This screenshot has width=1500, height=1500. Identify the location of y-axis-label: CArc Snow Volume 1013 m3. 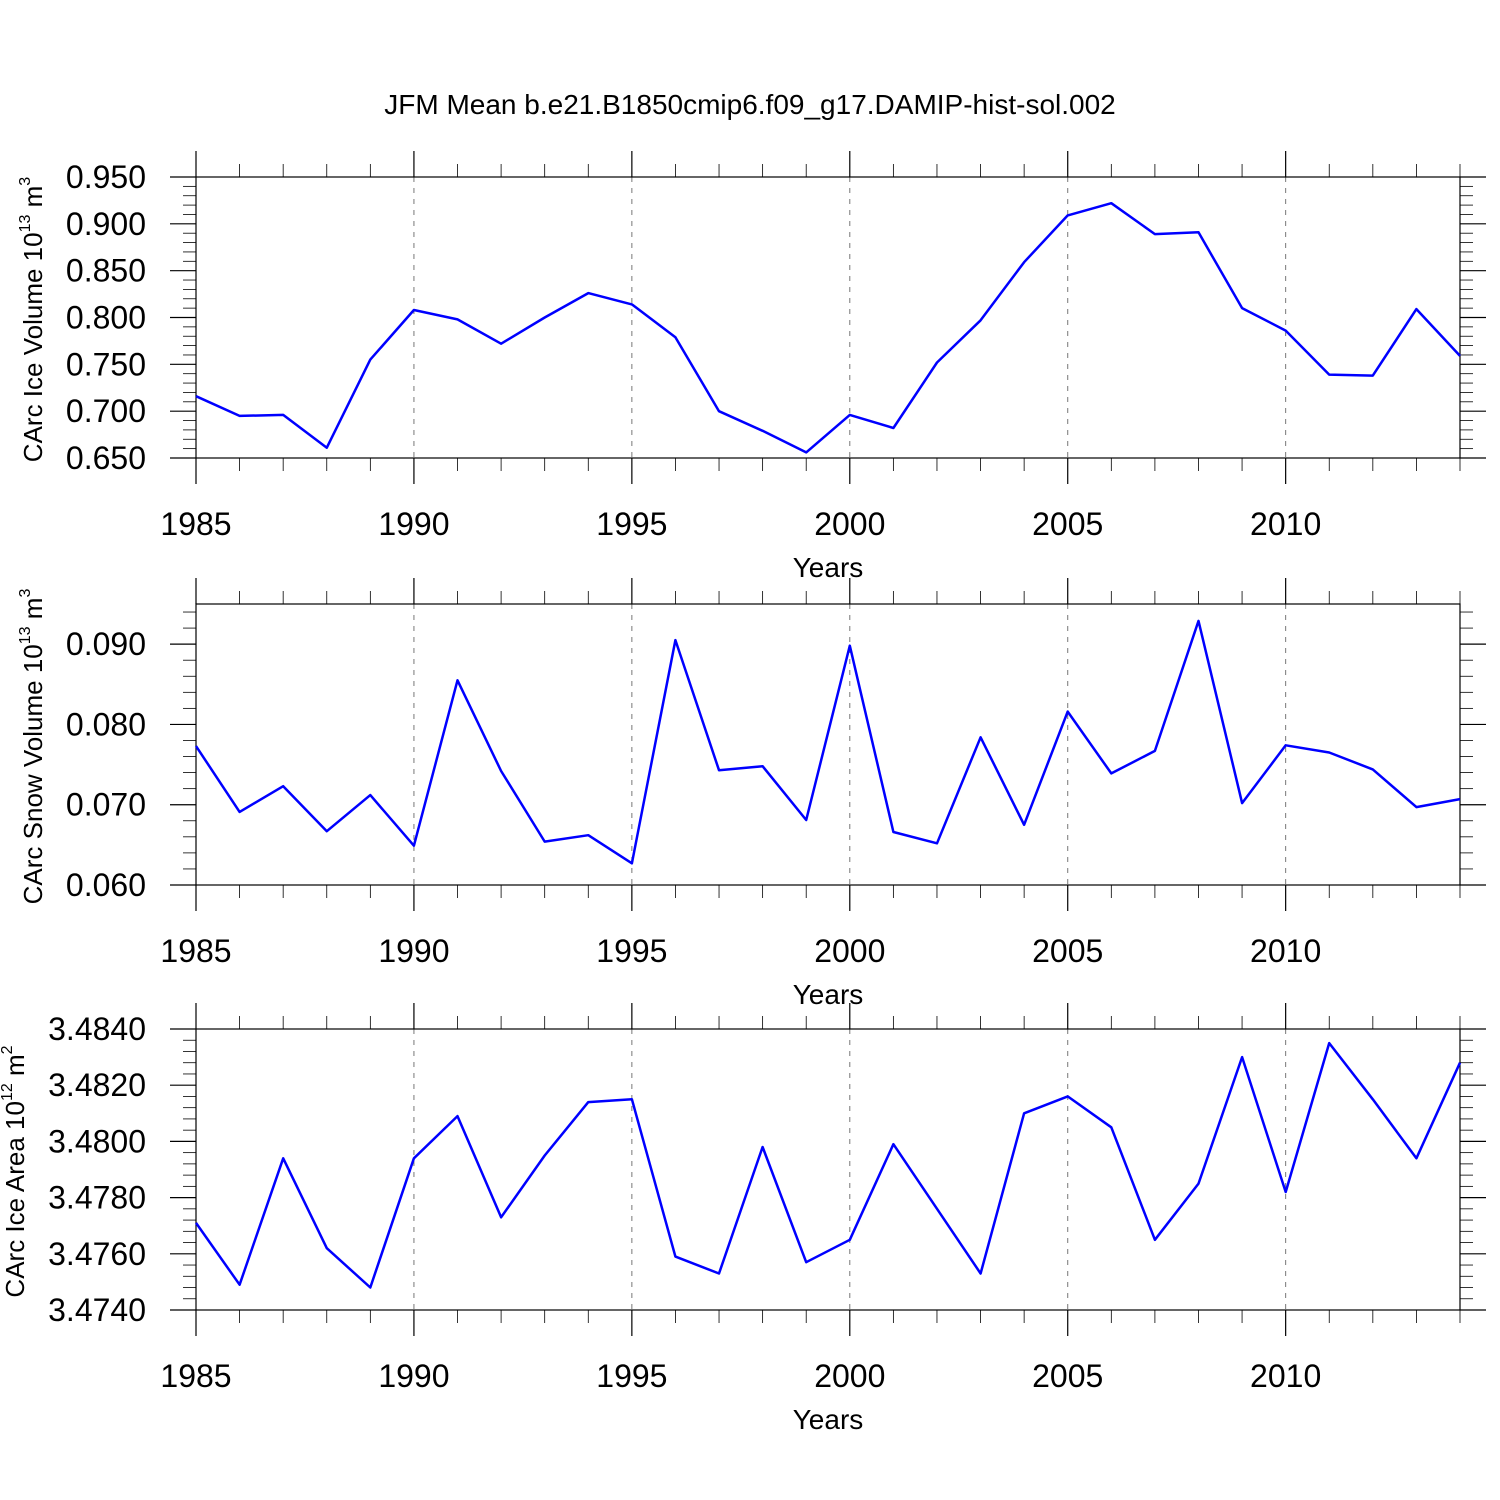
(32, 747).